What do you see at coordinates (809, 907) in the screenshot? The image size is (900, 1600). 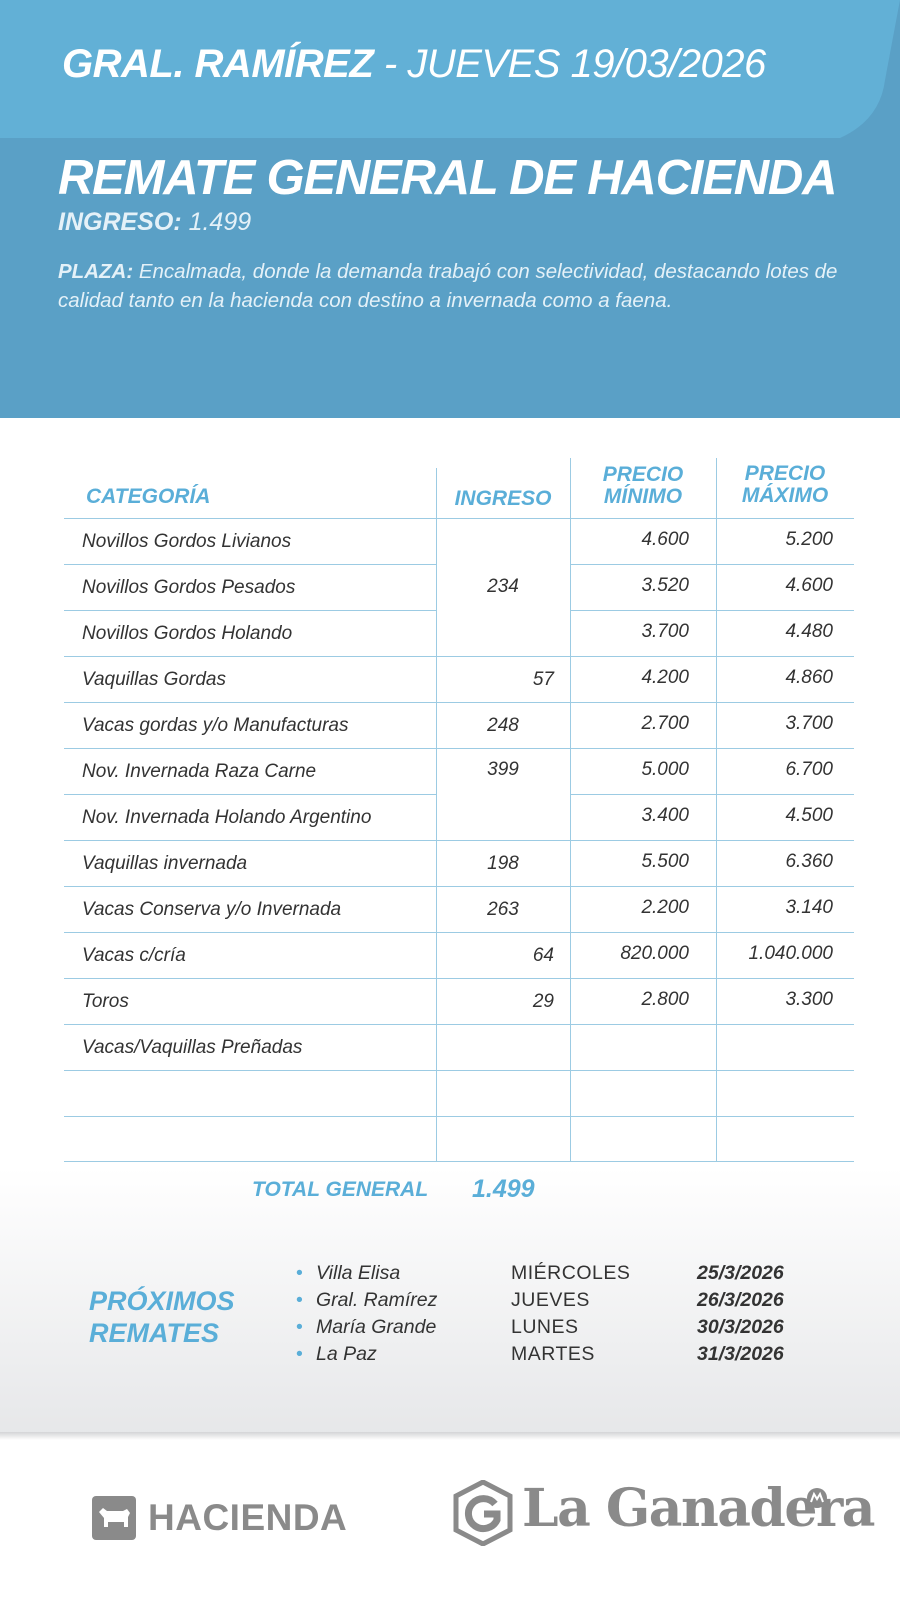 I see `cell-precio-max: 3.140` at bounding box center [809, 907].